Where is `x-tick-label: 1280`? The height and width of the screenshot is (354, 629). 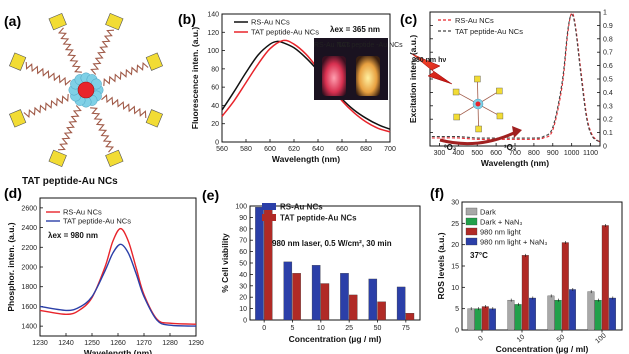 x-tick-label: 1280 is located at coordinates (170, 343).